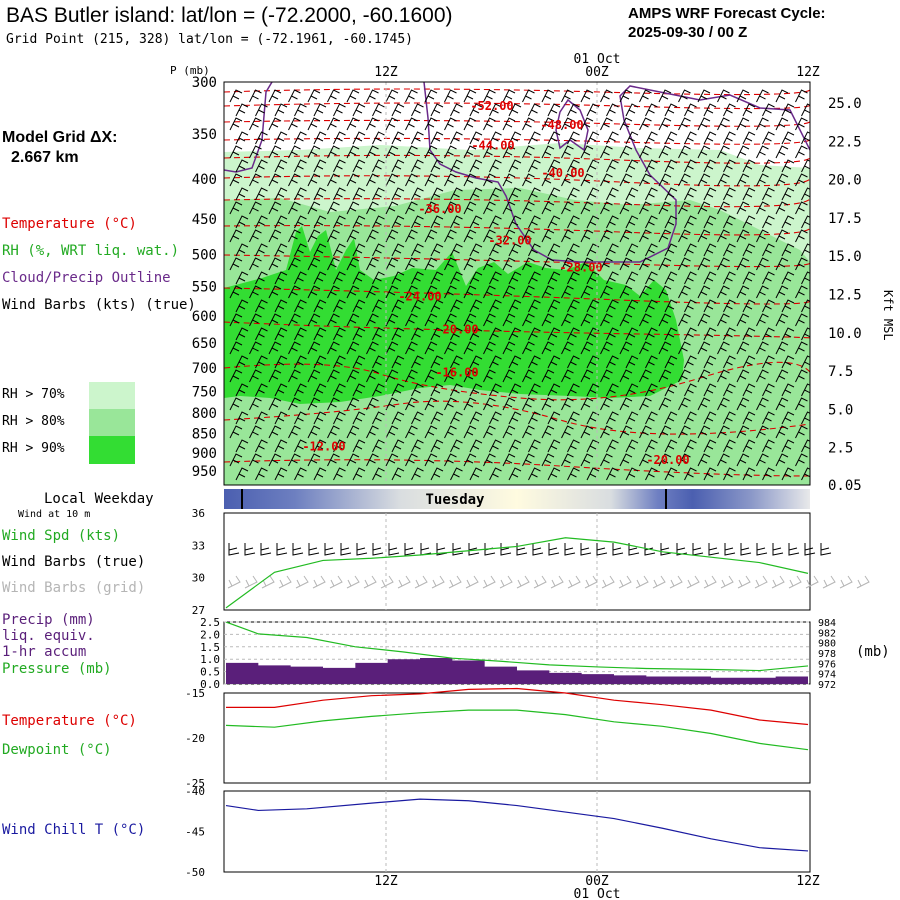 This screenshot has width=900, height=900. What do you see at coordinates (210, 647) in the screenshot?
I see `precip-tick-2: 1.5` at bounding box center [210, 647].